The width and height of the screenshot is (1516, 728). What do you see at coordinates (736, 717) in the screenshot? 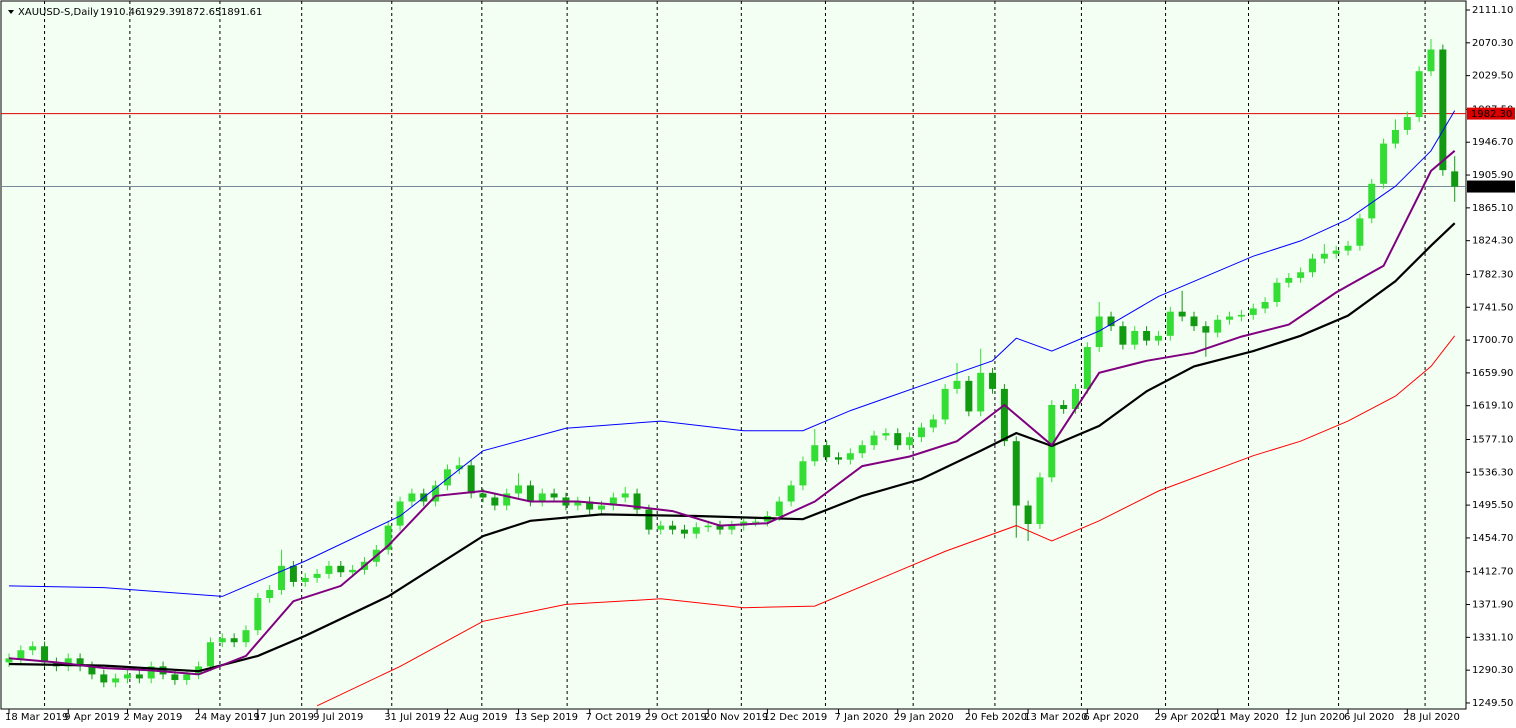
I see `x-tick-label: 20 Nov 2019` at bounding box center [736, 717].